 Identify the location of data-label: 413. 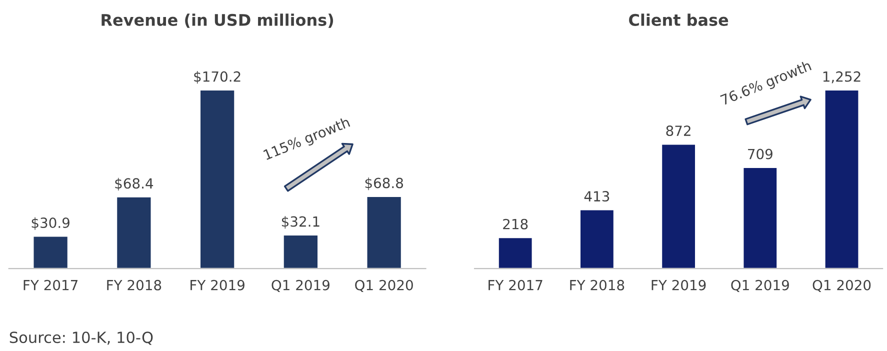
(597, 196).